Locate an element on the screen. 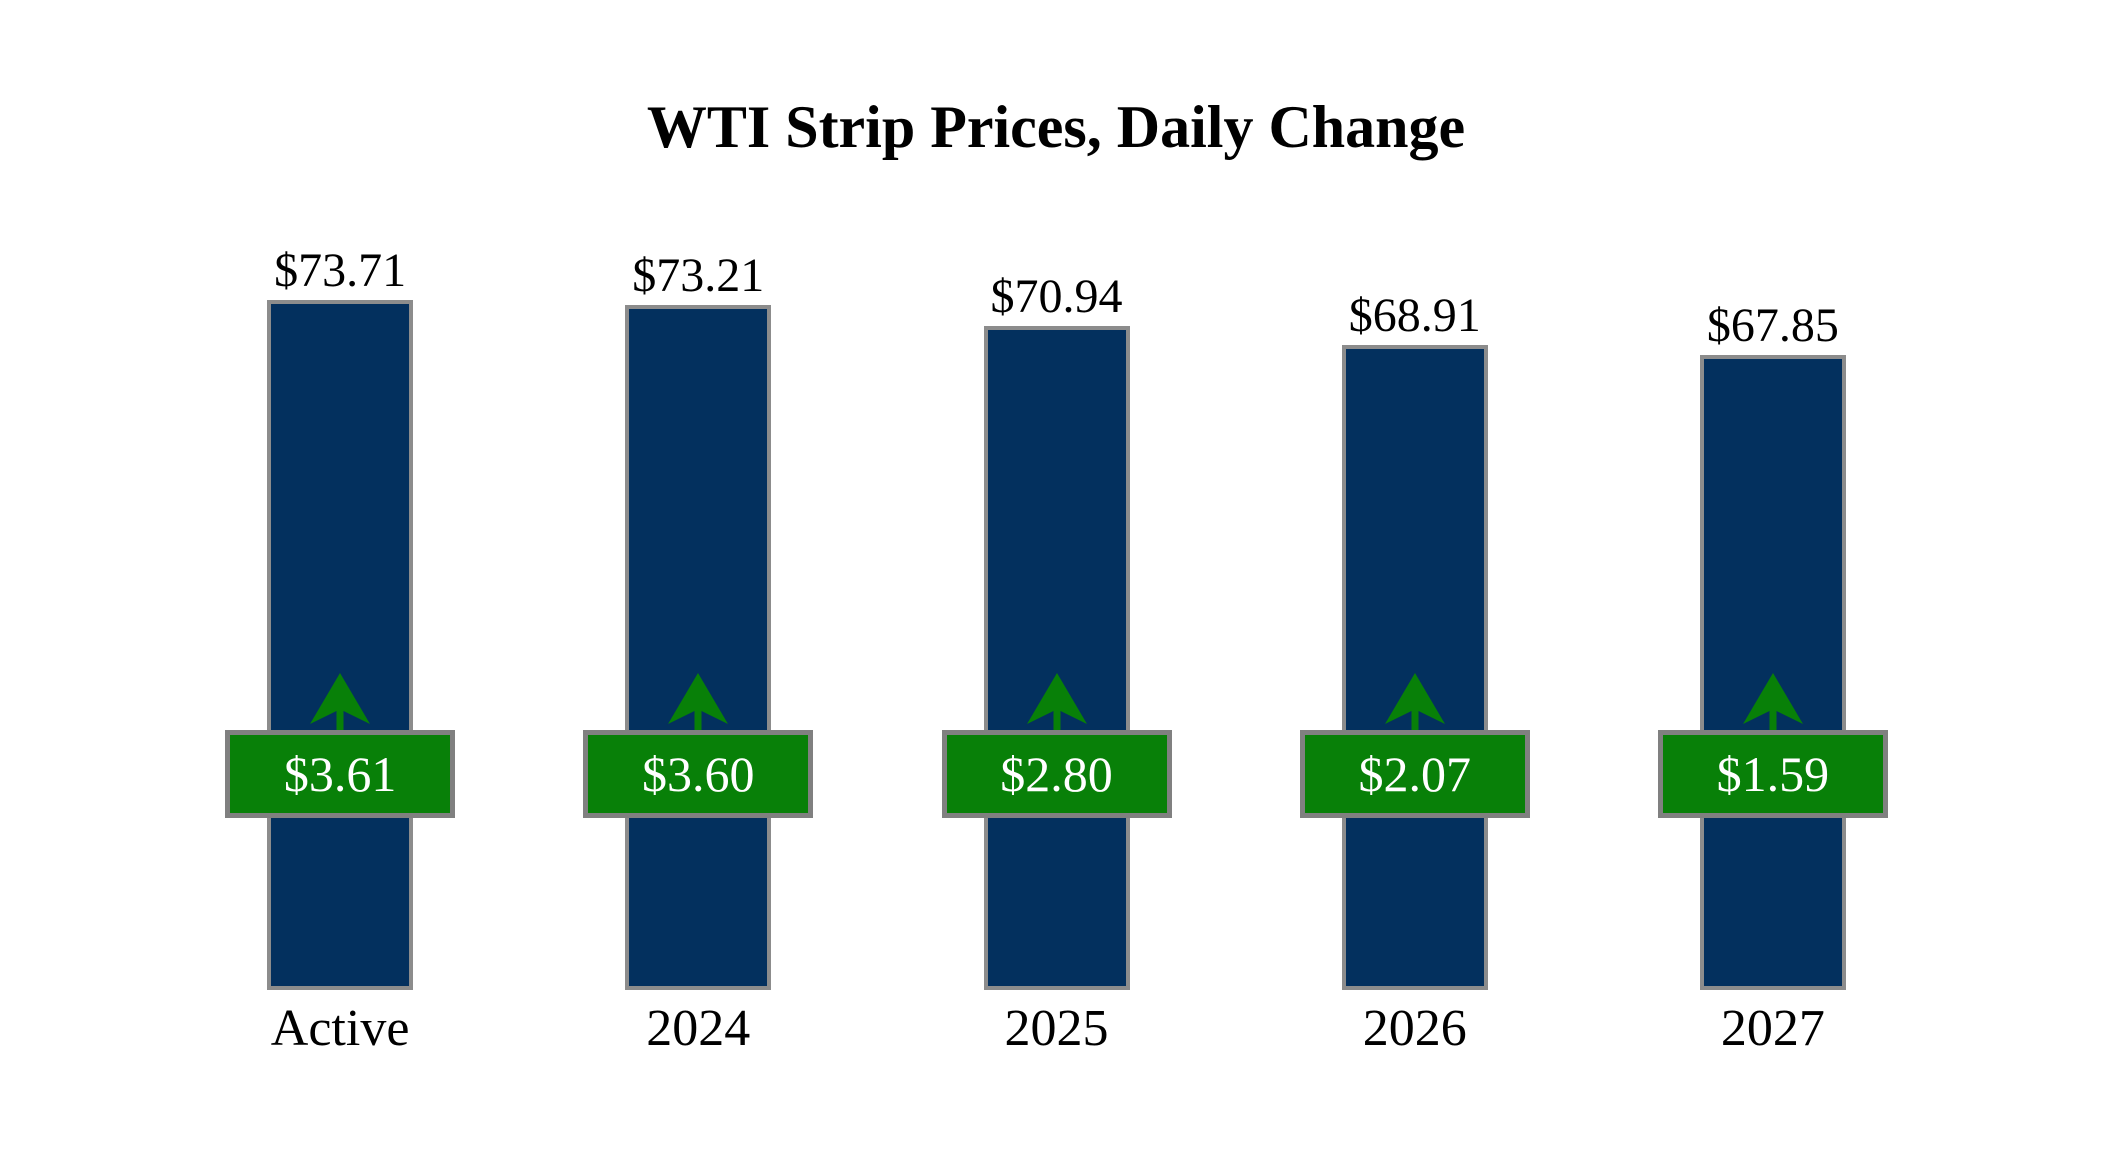 This screenshot has width=2112, height=1152. category-label: 2025 is located at coordinates (1056, 1028).